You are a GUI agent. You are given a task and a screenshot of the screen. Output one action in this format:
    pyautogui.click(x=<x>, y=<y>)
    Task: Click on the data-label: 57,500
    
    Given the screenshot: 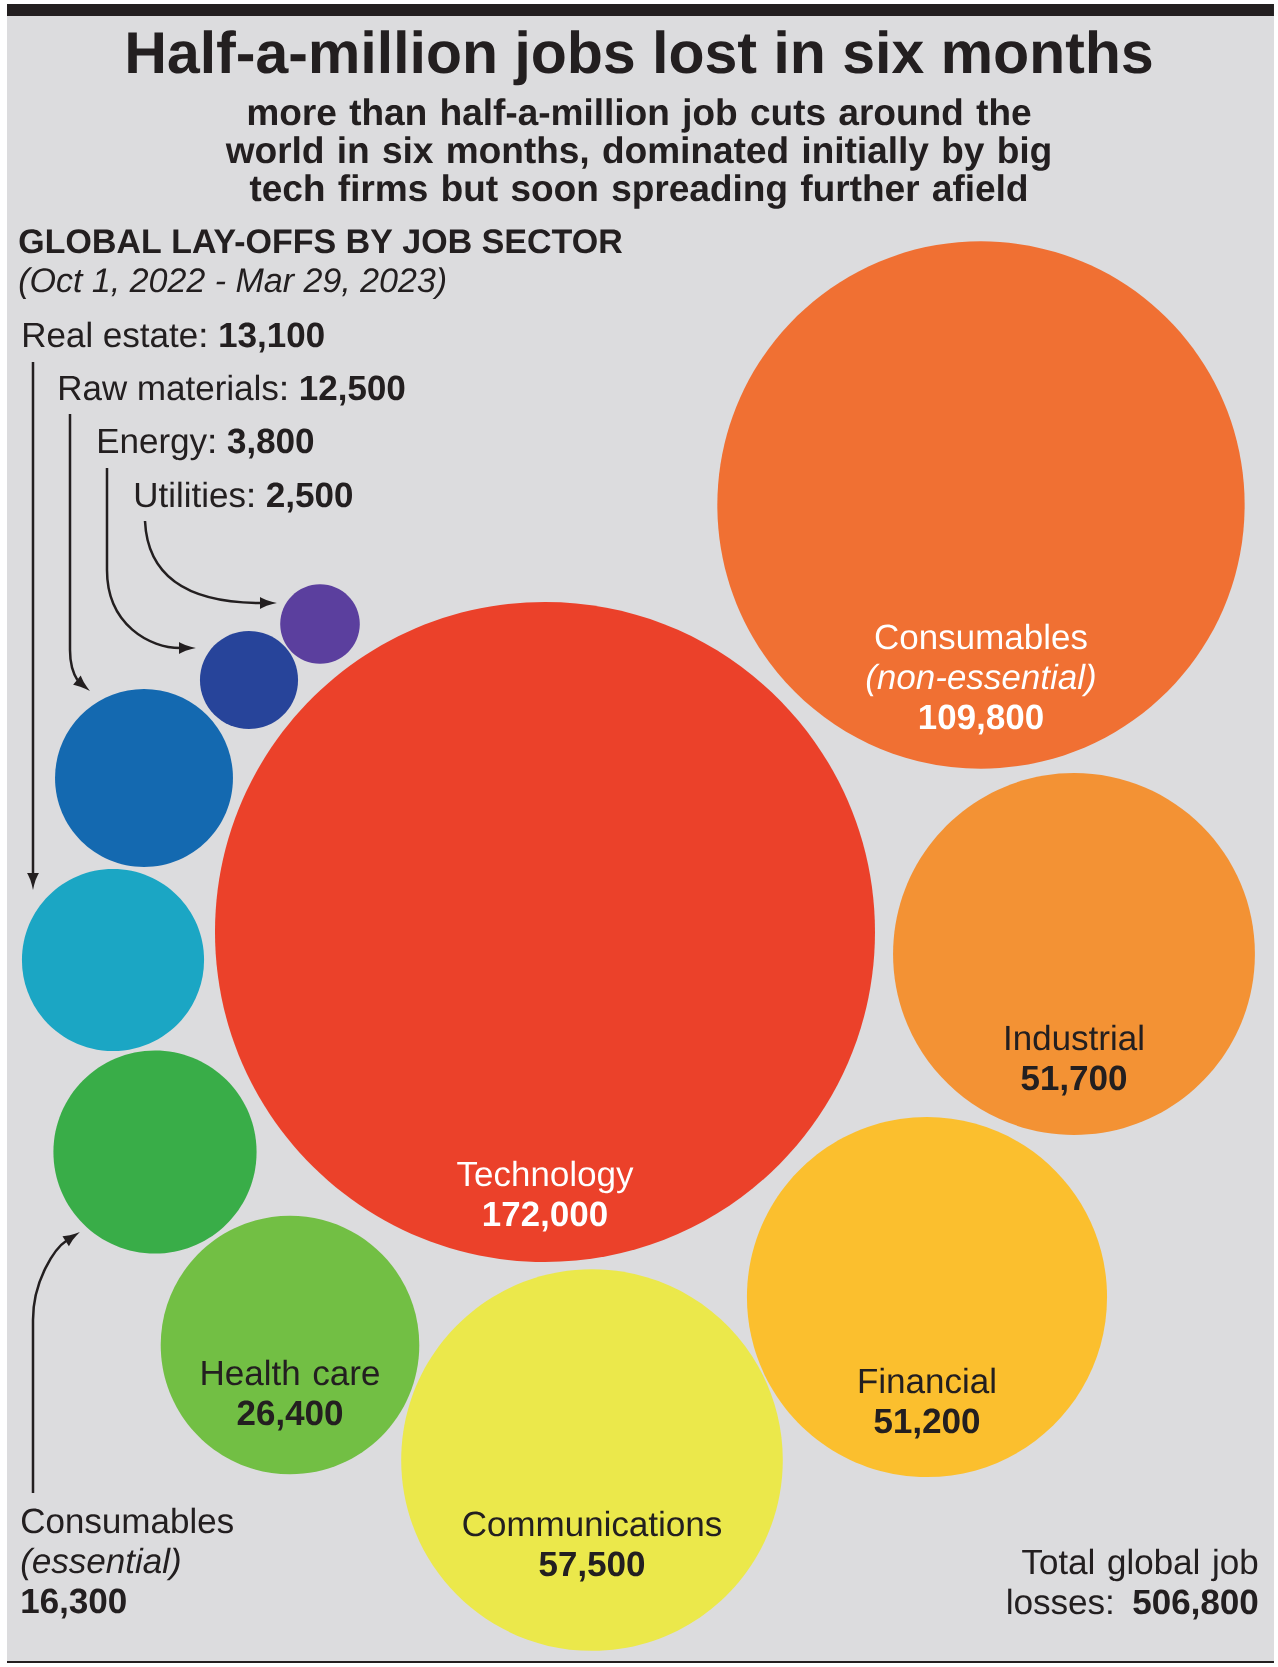 What is the action you would take?
    pyautogui.click(x=592, y=1566)
    